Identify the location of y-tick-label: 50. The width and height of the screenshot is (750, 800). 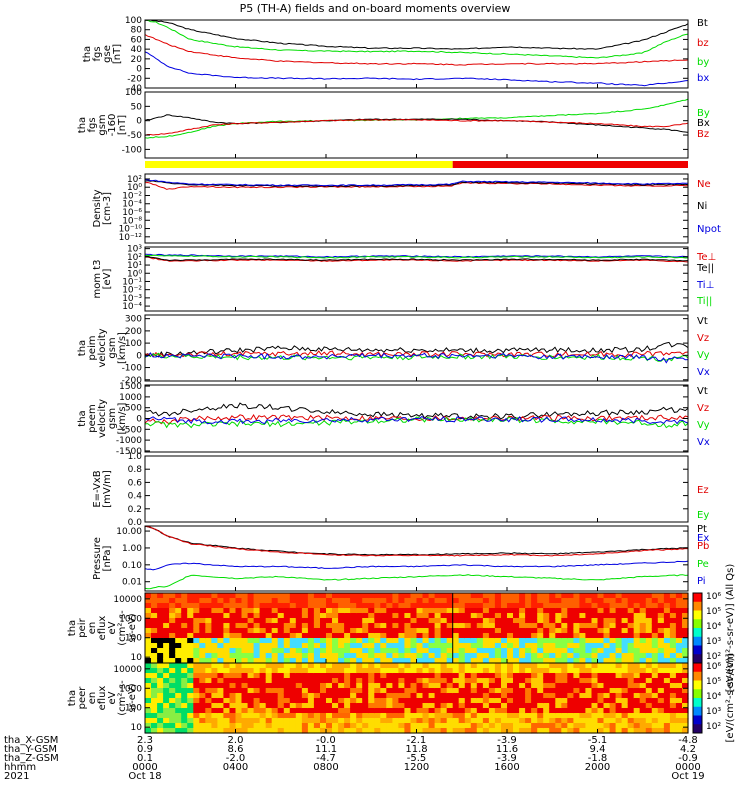
(137, 107).